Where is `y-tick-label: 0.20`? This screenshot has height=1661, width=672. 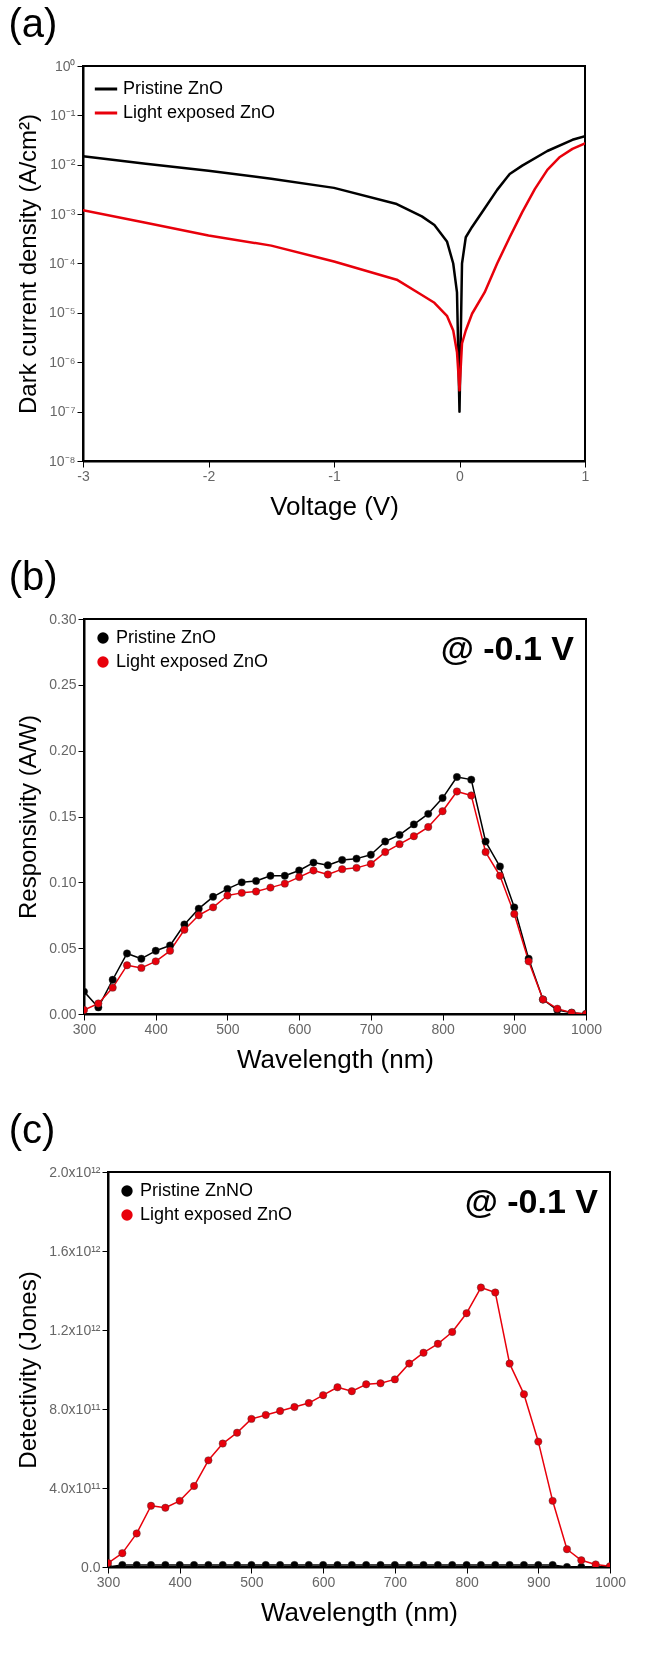
y-tick-label: 0.20 is located at coordinates (63, 750).